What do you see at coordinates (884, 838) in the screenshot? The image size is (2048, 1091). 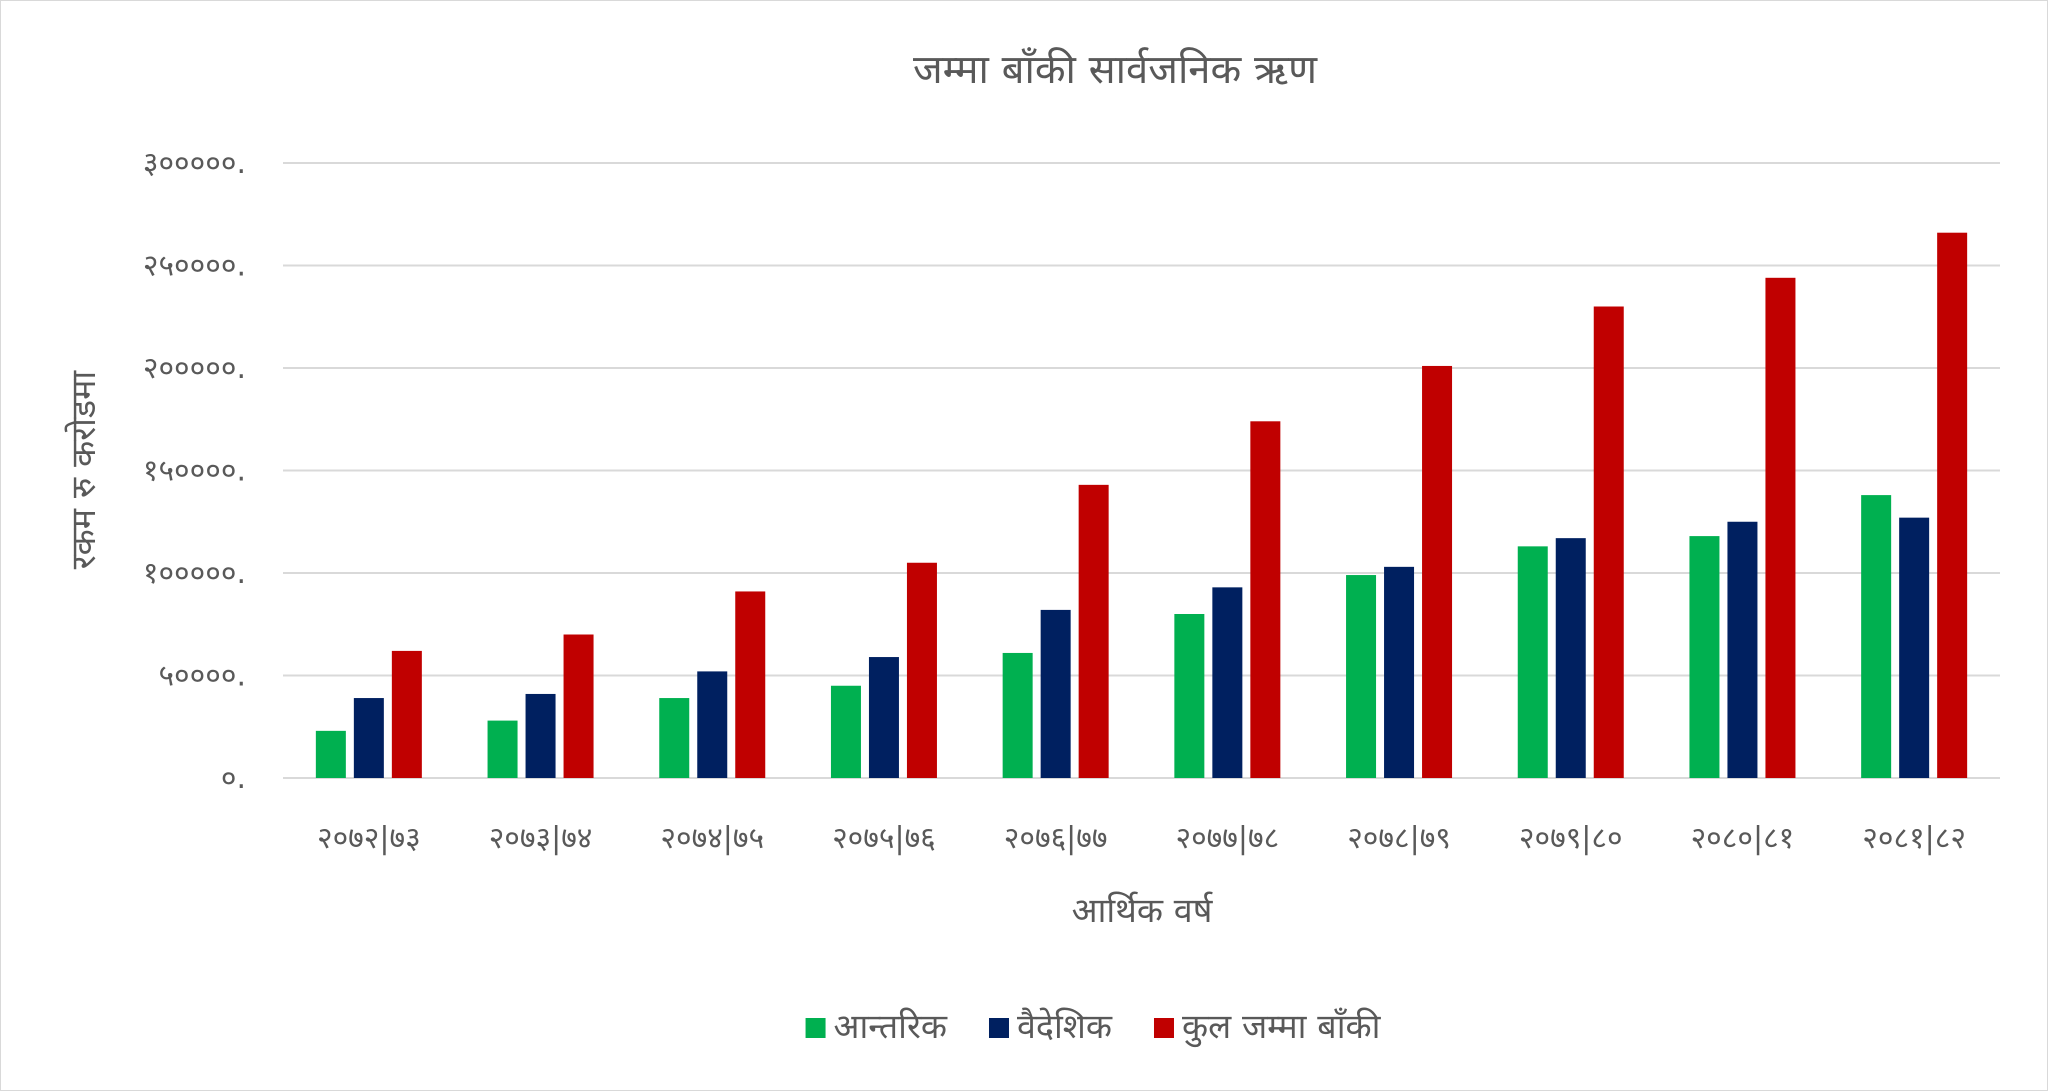 I see `x-tick-label: २०७५|७६` at bounding box center [884, 838].